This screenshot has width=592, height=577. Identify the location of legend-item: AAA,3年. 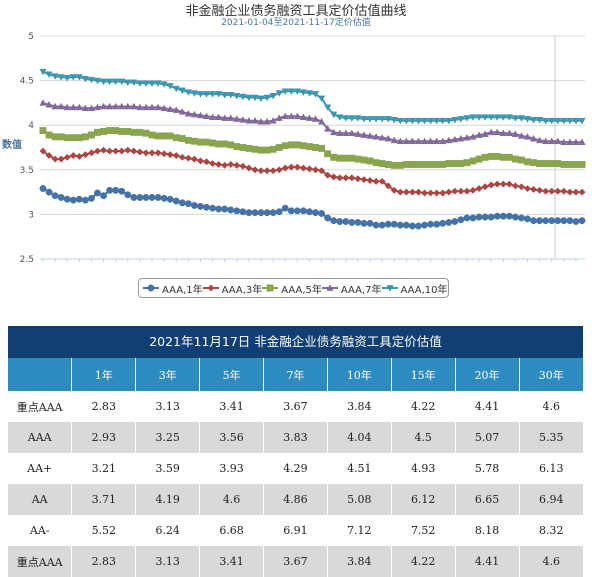
(232, 288).